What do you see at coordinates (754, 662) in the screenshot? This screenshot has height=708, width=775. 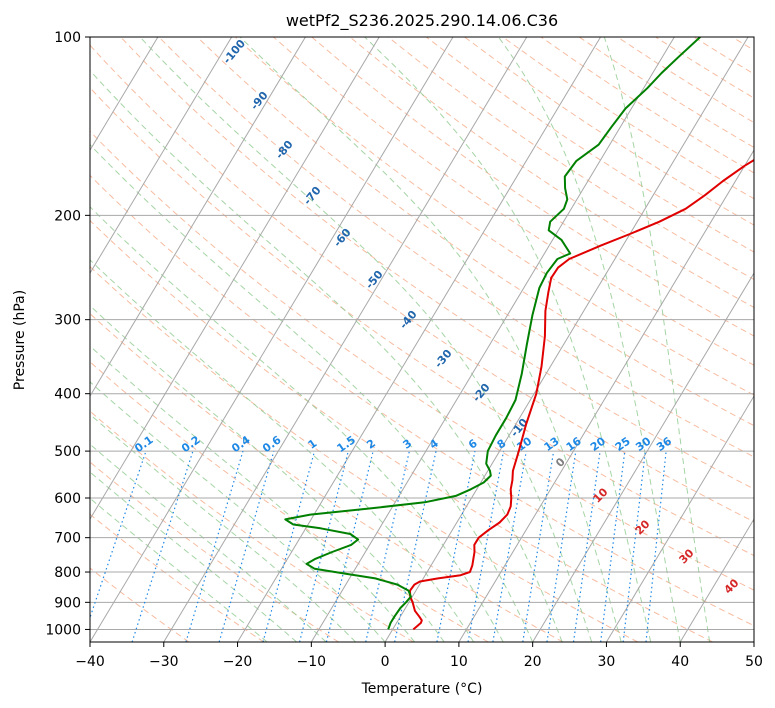 I see `x-tick-label: 50` at bounding box center [754, 662].